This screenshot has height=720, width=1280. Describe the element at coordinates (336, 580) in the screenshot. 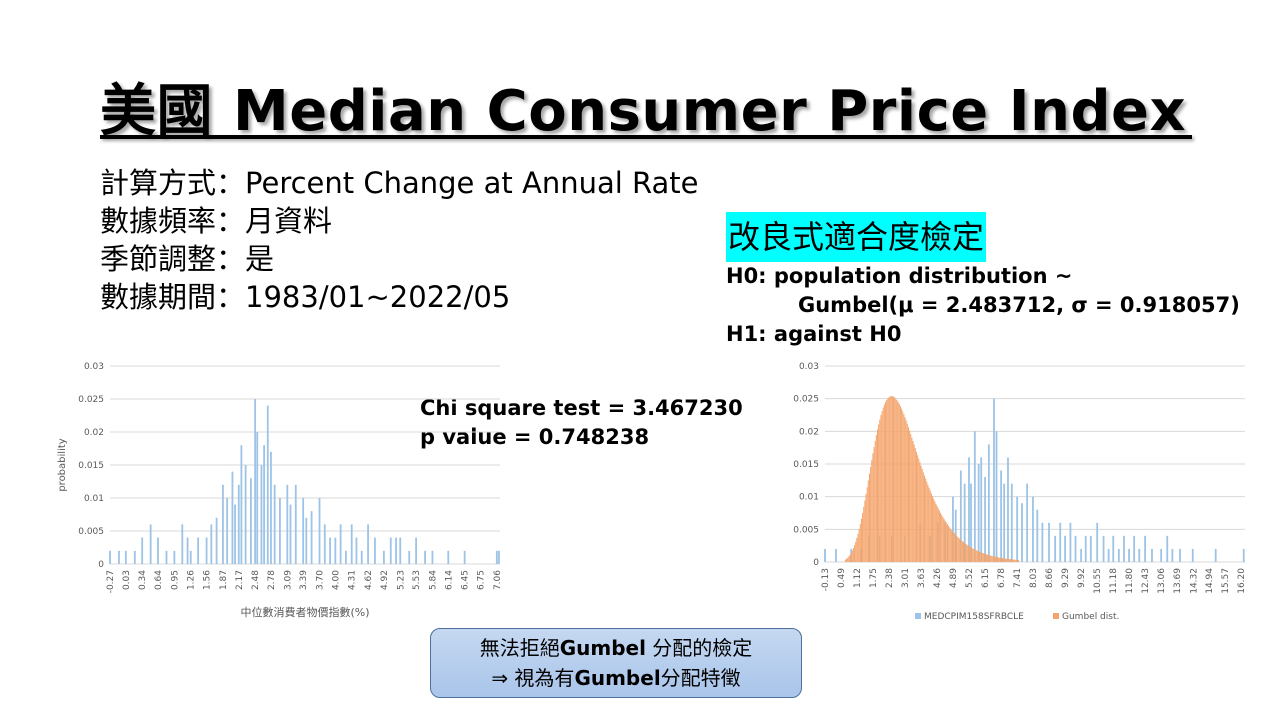

I see `x-tick-label: 4.00` at that location.